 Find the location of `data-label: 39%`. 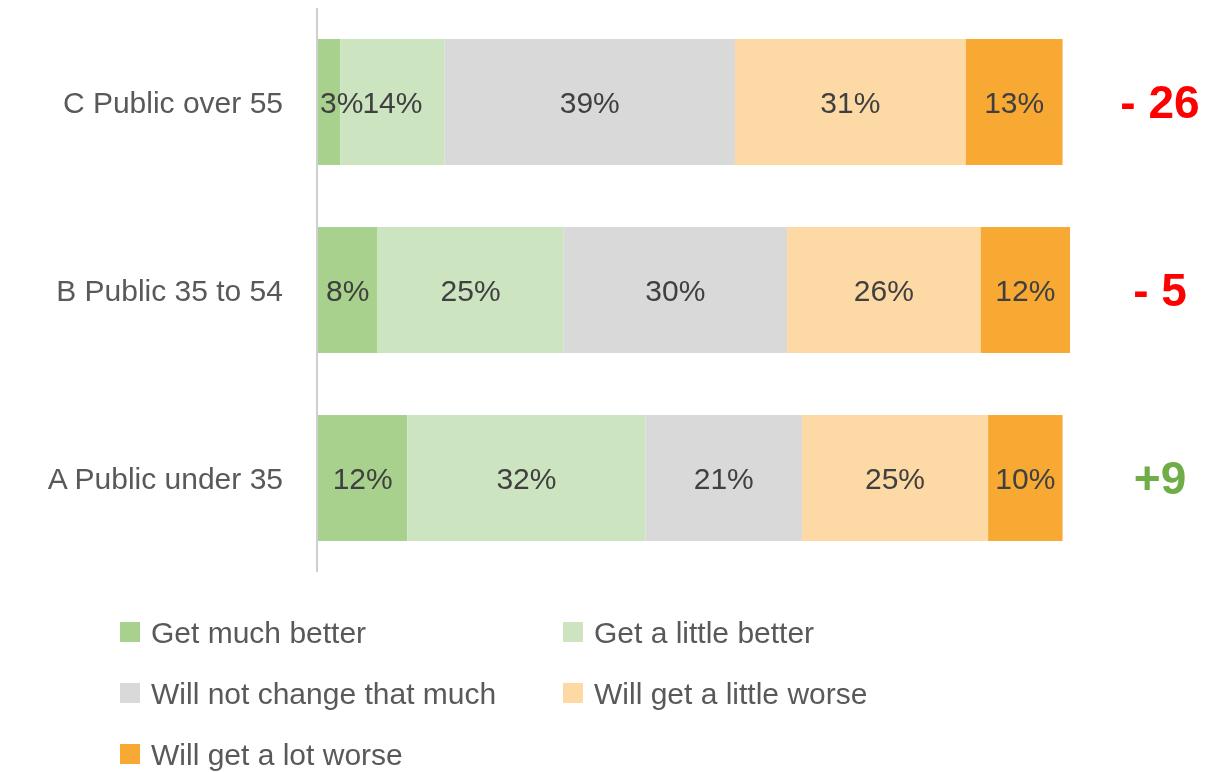

data-label: 39% is located at coordinates (589, 102).